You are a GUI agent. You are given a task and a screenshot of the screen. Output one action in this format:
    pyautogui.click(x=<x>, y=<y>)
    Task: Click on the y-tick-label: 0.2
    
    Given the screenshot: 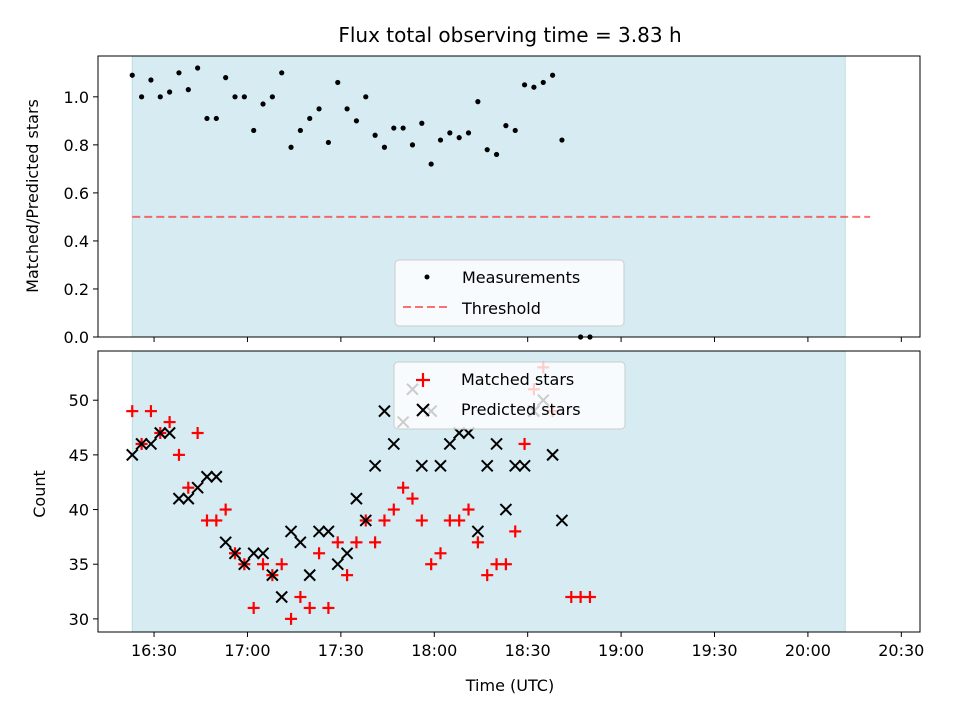 What is the action you would take?
    pyautogui.click(x=76, y=289)
    